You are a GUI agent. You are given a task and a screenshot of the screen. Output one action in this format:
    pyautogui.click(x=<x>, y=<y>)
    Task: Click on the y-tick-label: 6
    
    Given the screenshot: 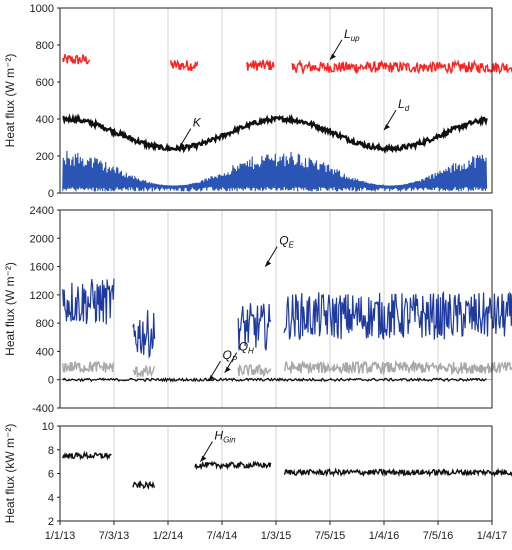 What is the action you would take?
    pyautogui.click(x=51, y=475)
    